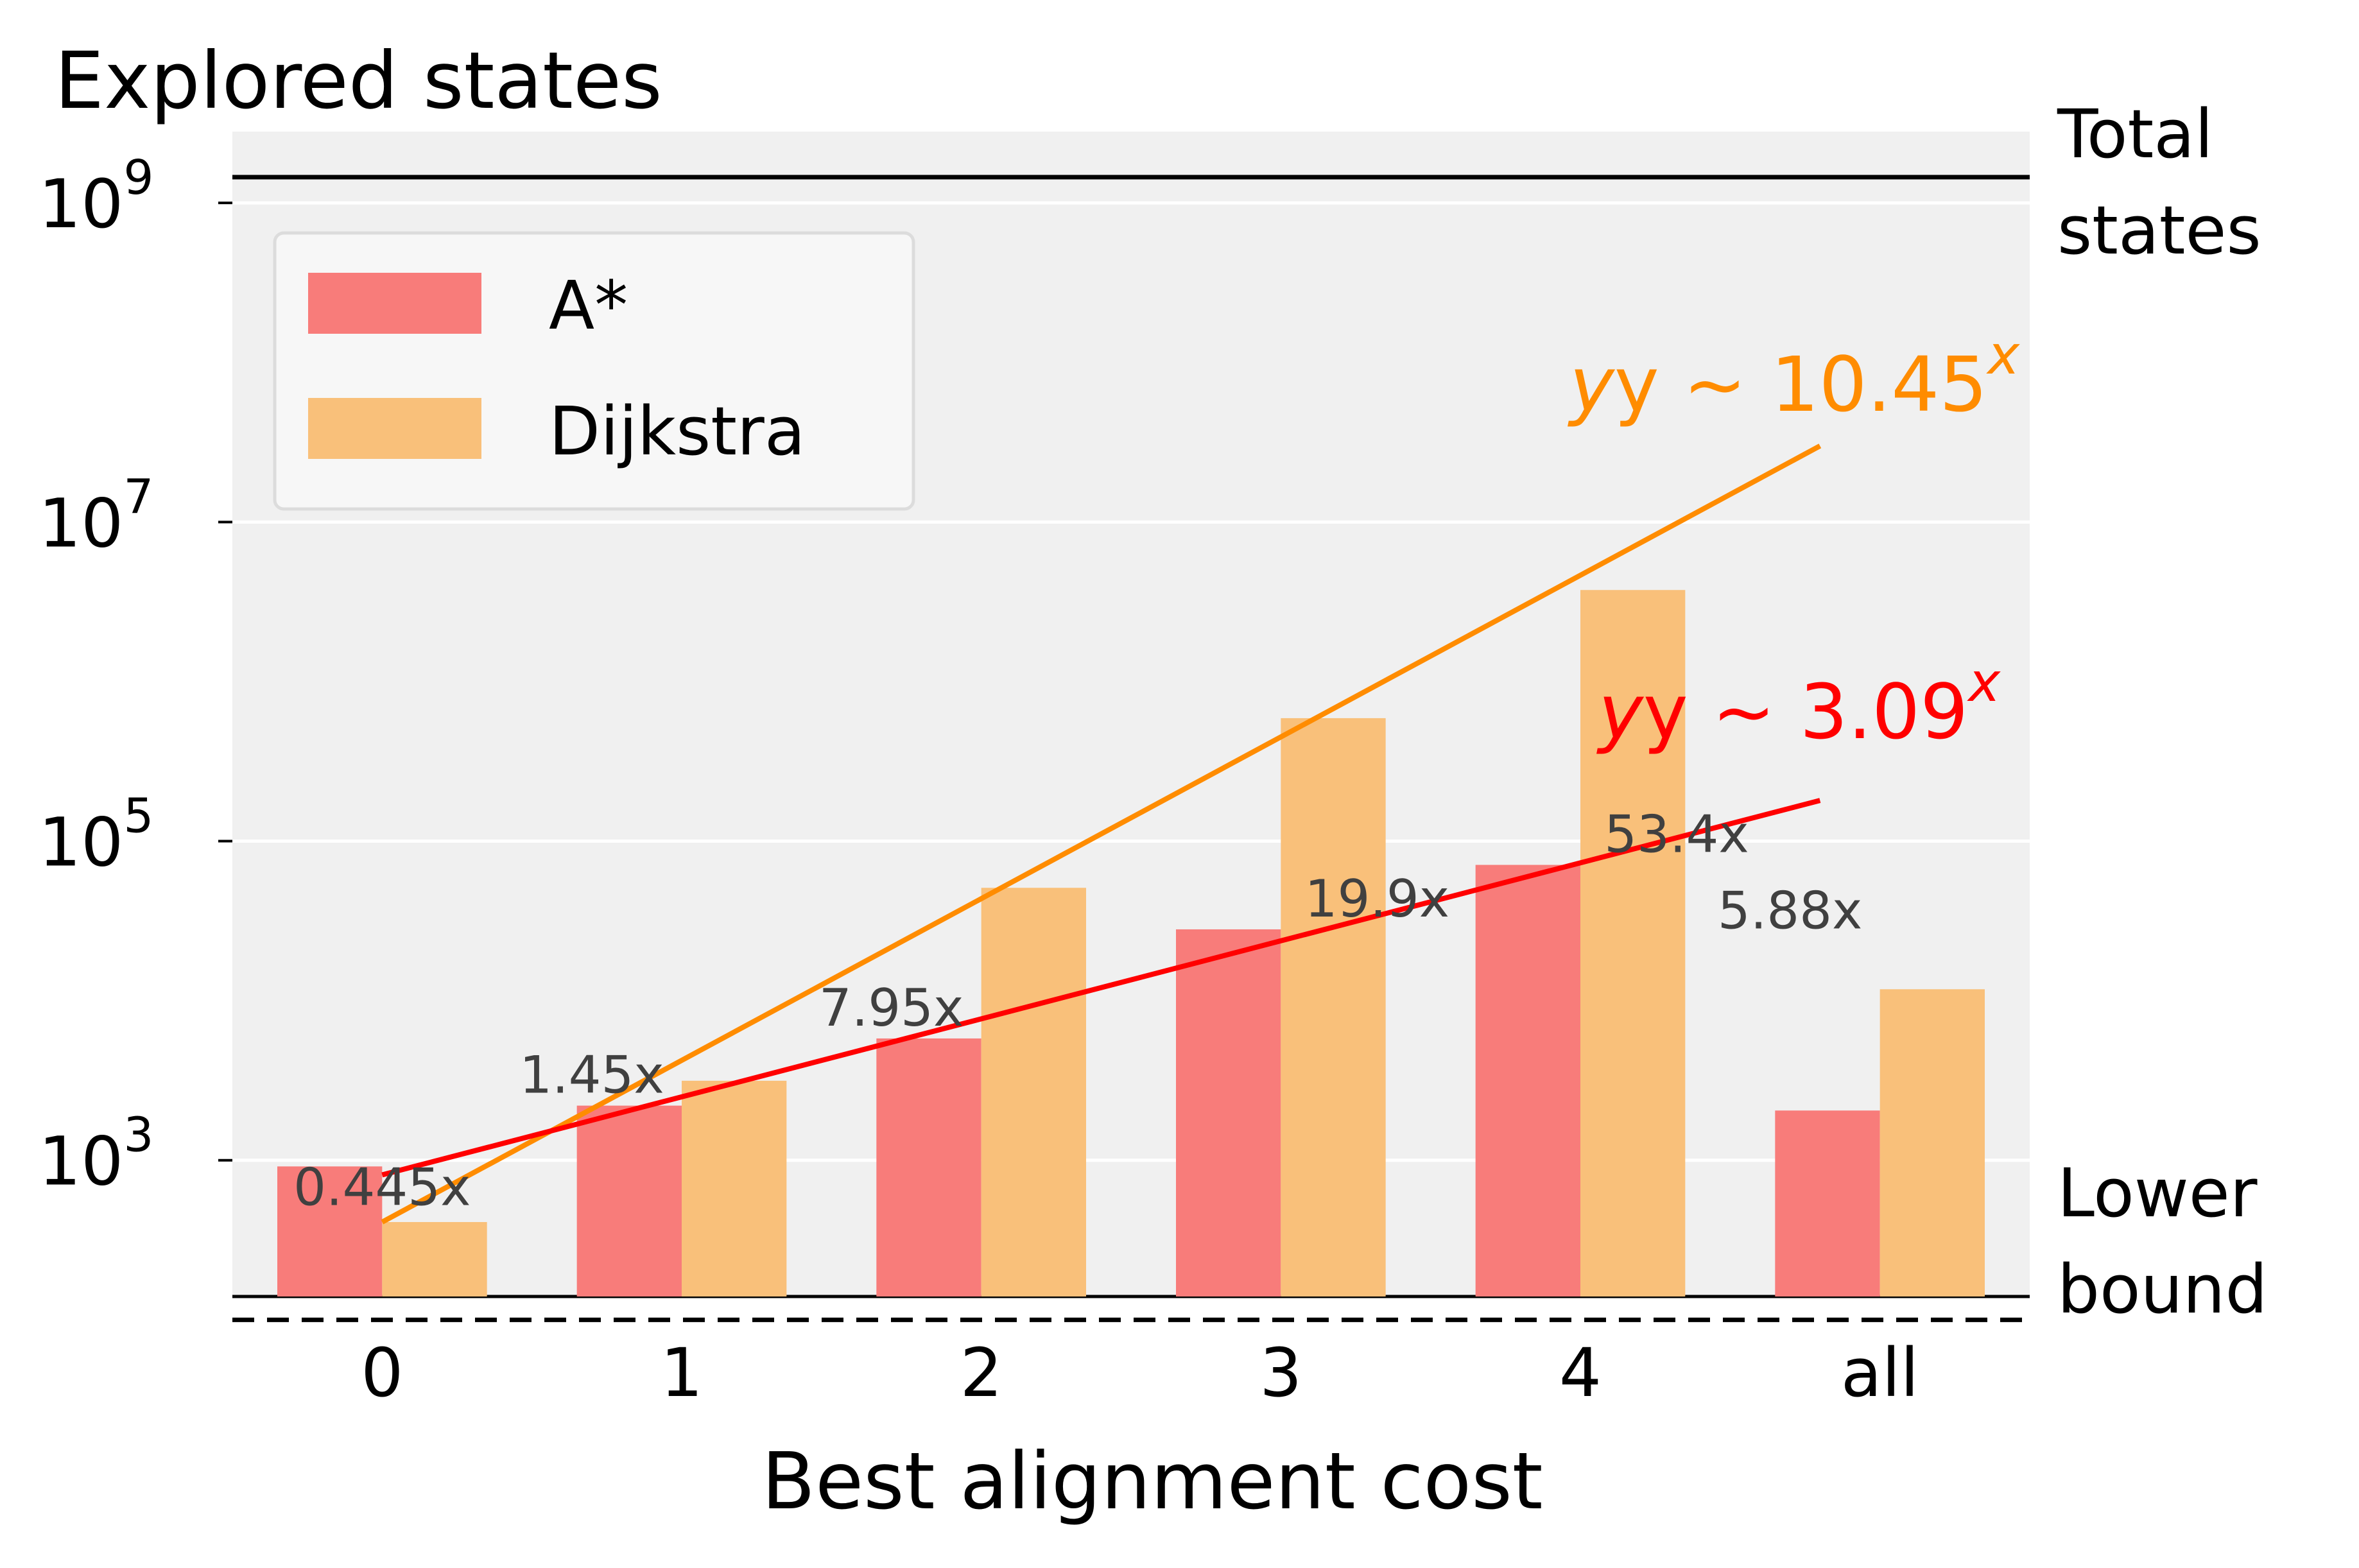 This screenshot has height=1568, width=2359. I want to click on ratio-label: 7.95x, so click(891, 1008).